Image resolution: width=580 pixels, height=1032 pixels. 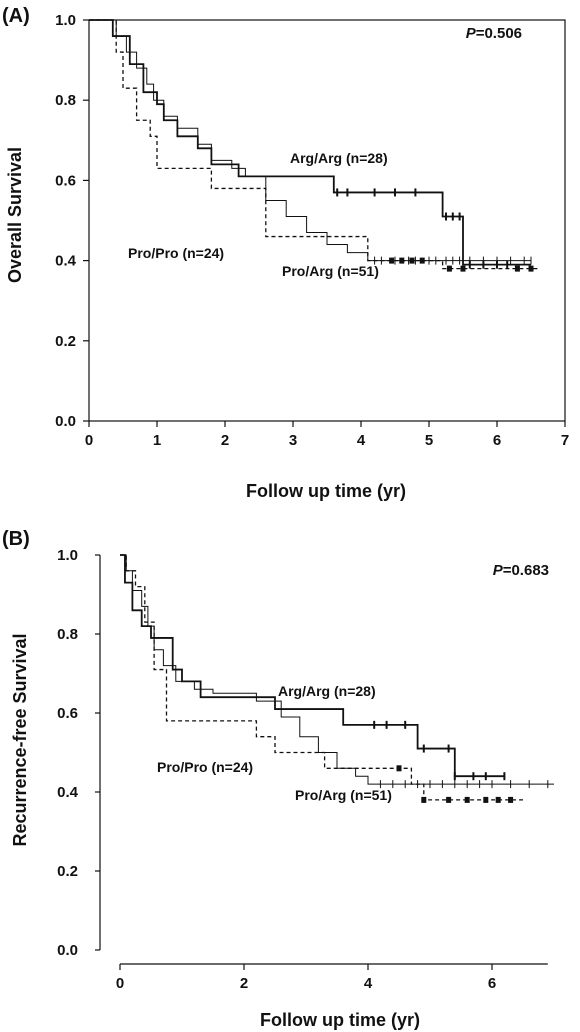 What do you see at coordinates (65, 20) in the screenshot?
I see `panel-a-y-tick-label: 1.0` at bounding box center [65, 20].